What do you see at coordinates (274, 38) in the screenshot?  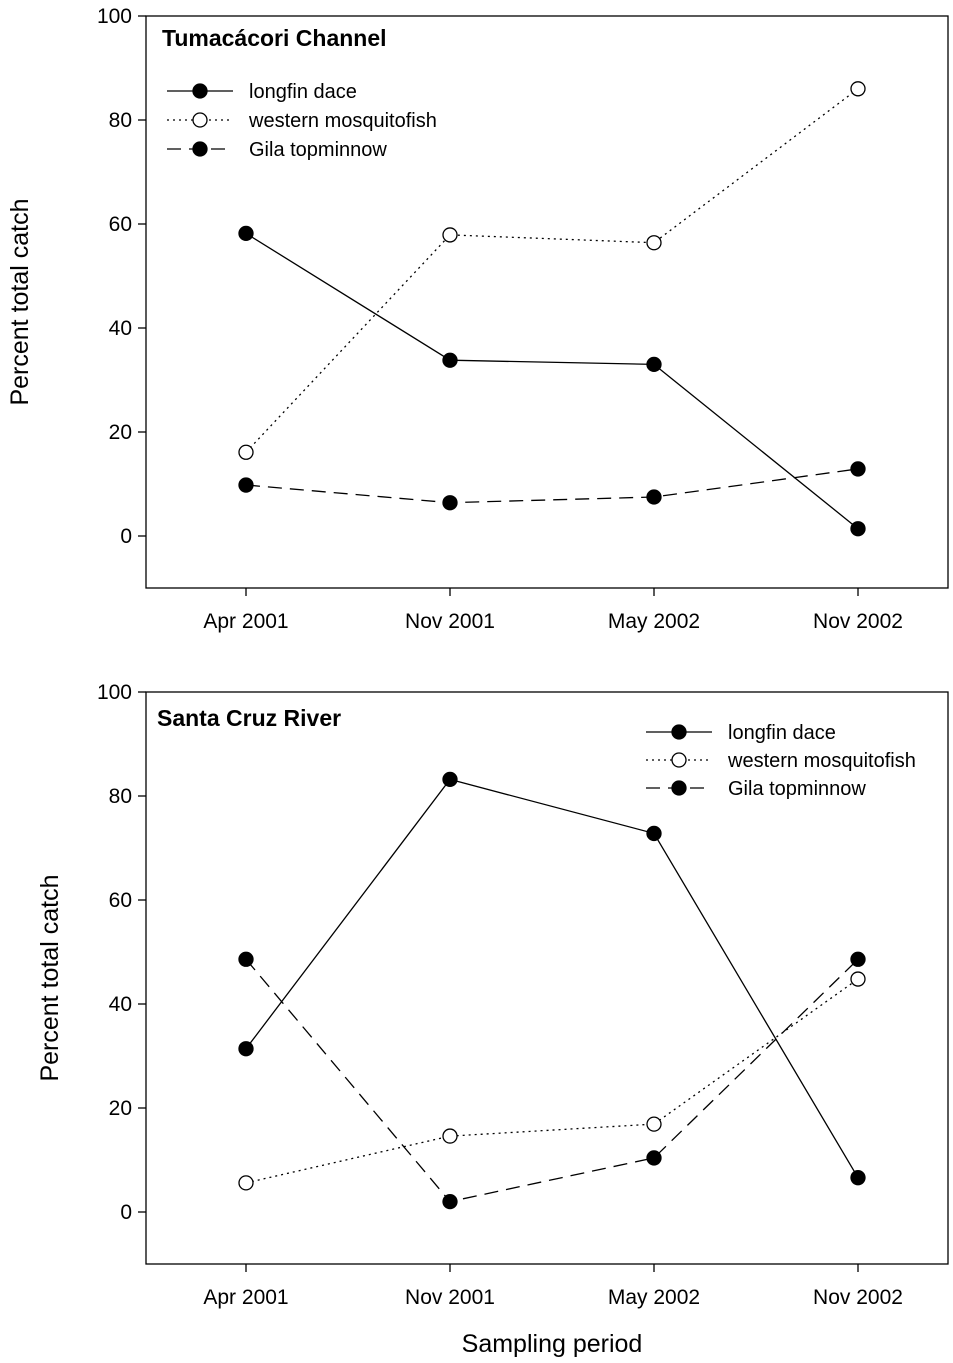 I see `chart-title: Tumacácori Channel` at bounding box center [274, 38].